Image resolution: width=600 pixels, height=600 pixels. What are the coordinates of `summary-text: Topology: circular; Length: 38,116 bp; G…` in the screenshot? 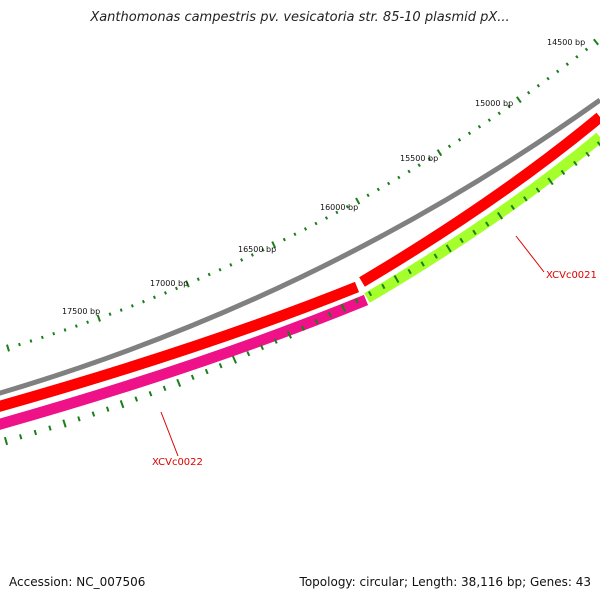 It's located at (445, 582).